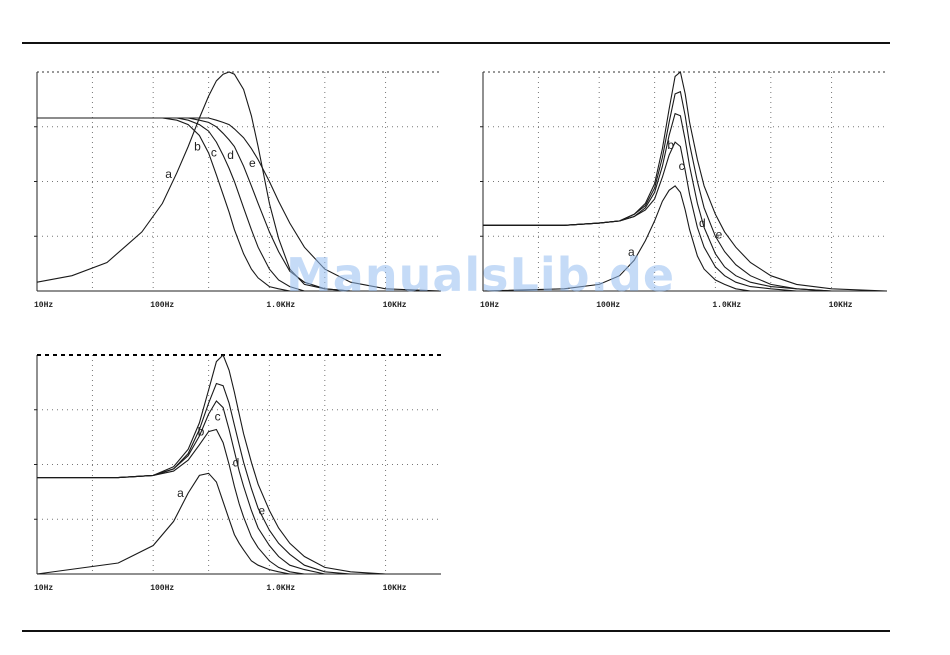 Image resolution: width=950 pixels, height=655 pixels. I want to click on series-line-b, so click(239, 501).